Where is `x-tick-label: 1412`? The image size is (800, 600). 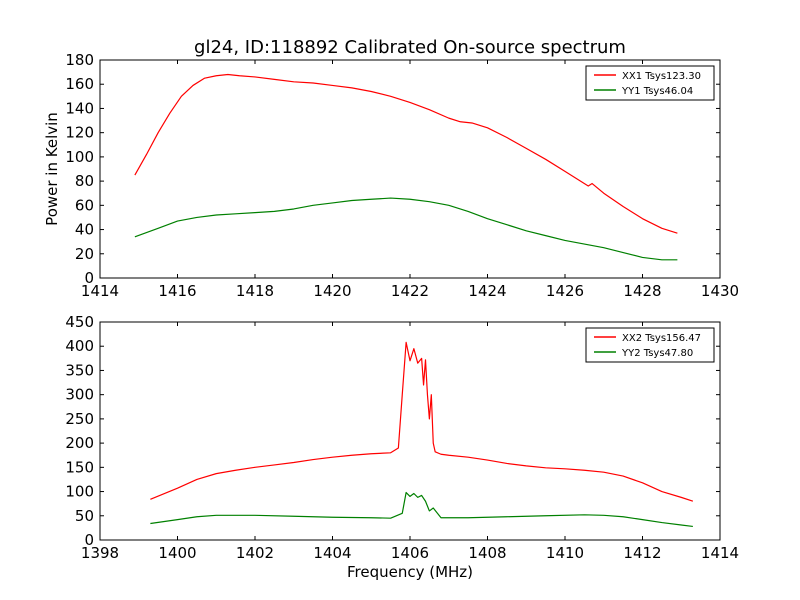
x-tick-label: 1412 is located at coordinates (642, 553).